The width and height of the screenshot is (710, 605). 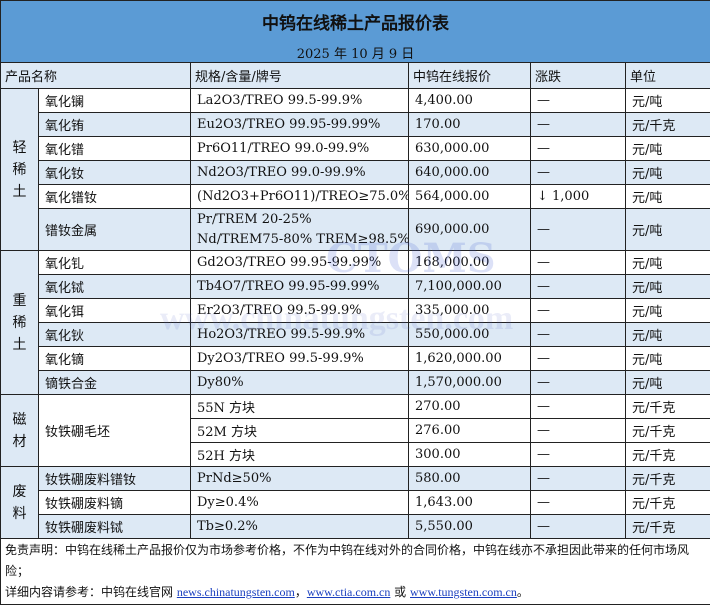 I want to click on price: 270.00, so click(x=470, y=407).